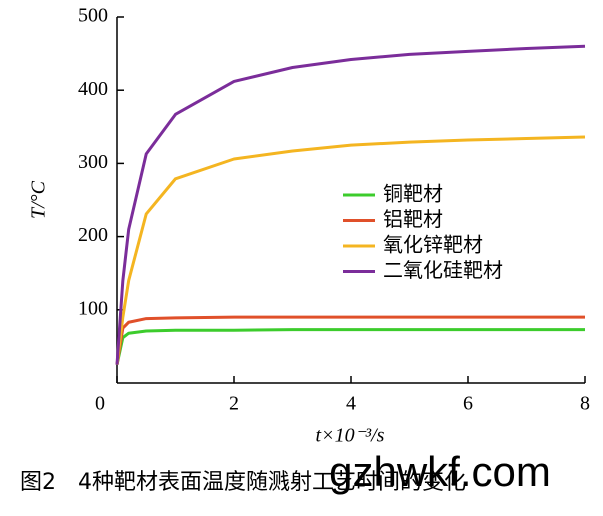 The width and height of the screenshot is (603, 516). Describe the element at coordinates (243, 482) in the screenshot. I see `caption: 图2 4种靶材表面温度随溅射工艺时间的变化` at that location.